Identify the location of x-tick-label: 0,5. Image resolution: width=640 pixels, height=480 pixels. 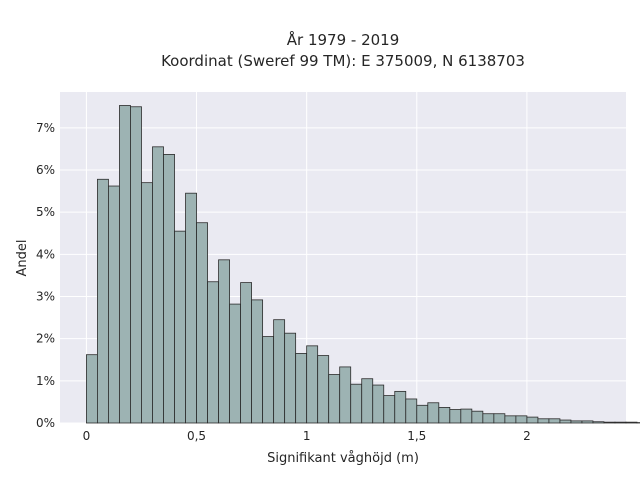
(196, 436).